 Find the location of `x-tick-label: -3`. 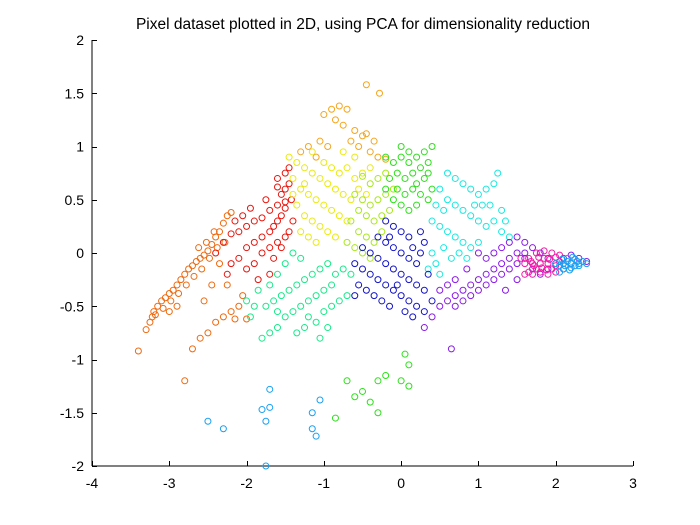

x-tick-label: -3 is located at coordinates (169, 483).